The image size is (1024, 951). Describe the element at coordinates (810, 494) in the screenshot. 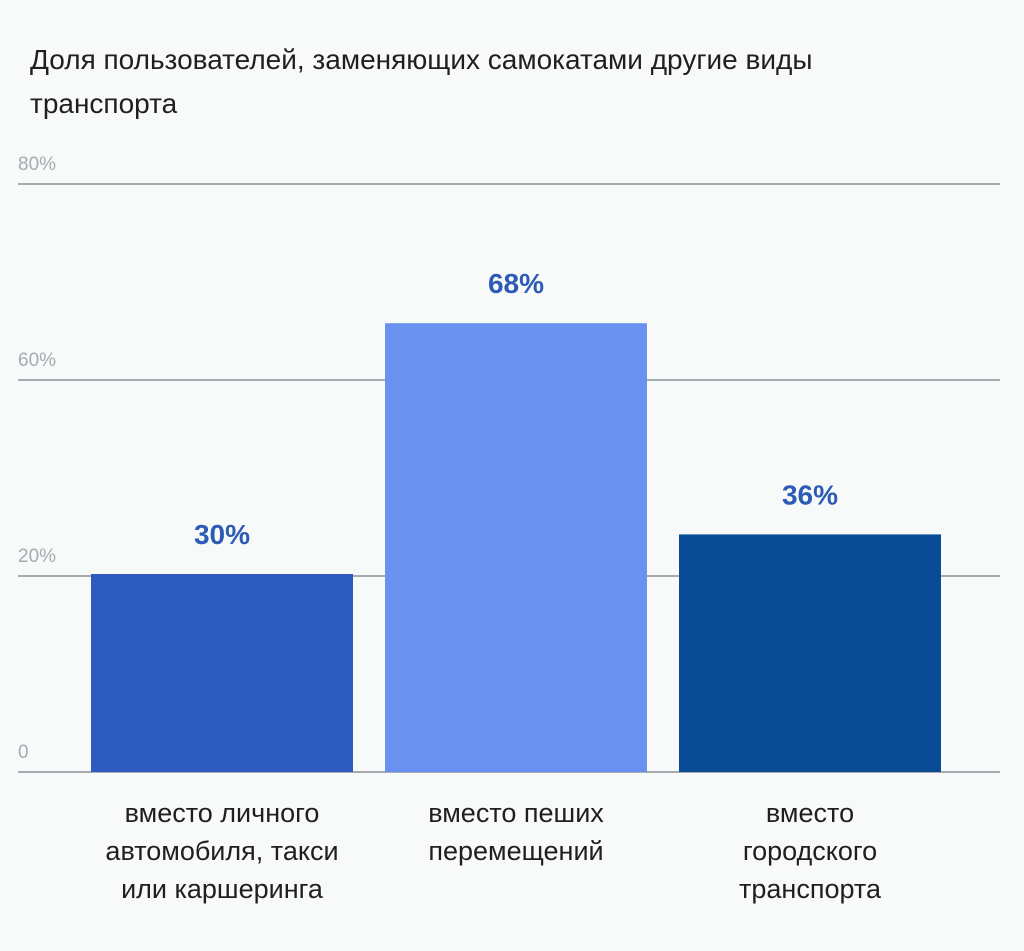

I see `bar-value-label: 36%` at that location.